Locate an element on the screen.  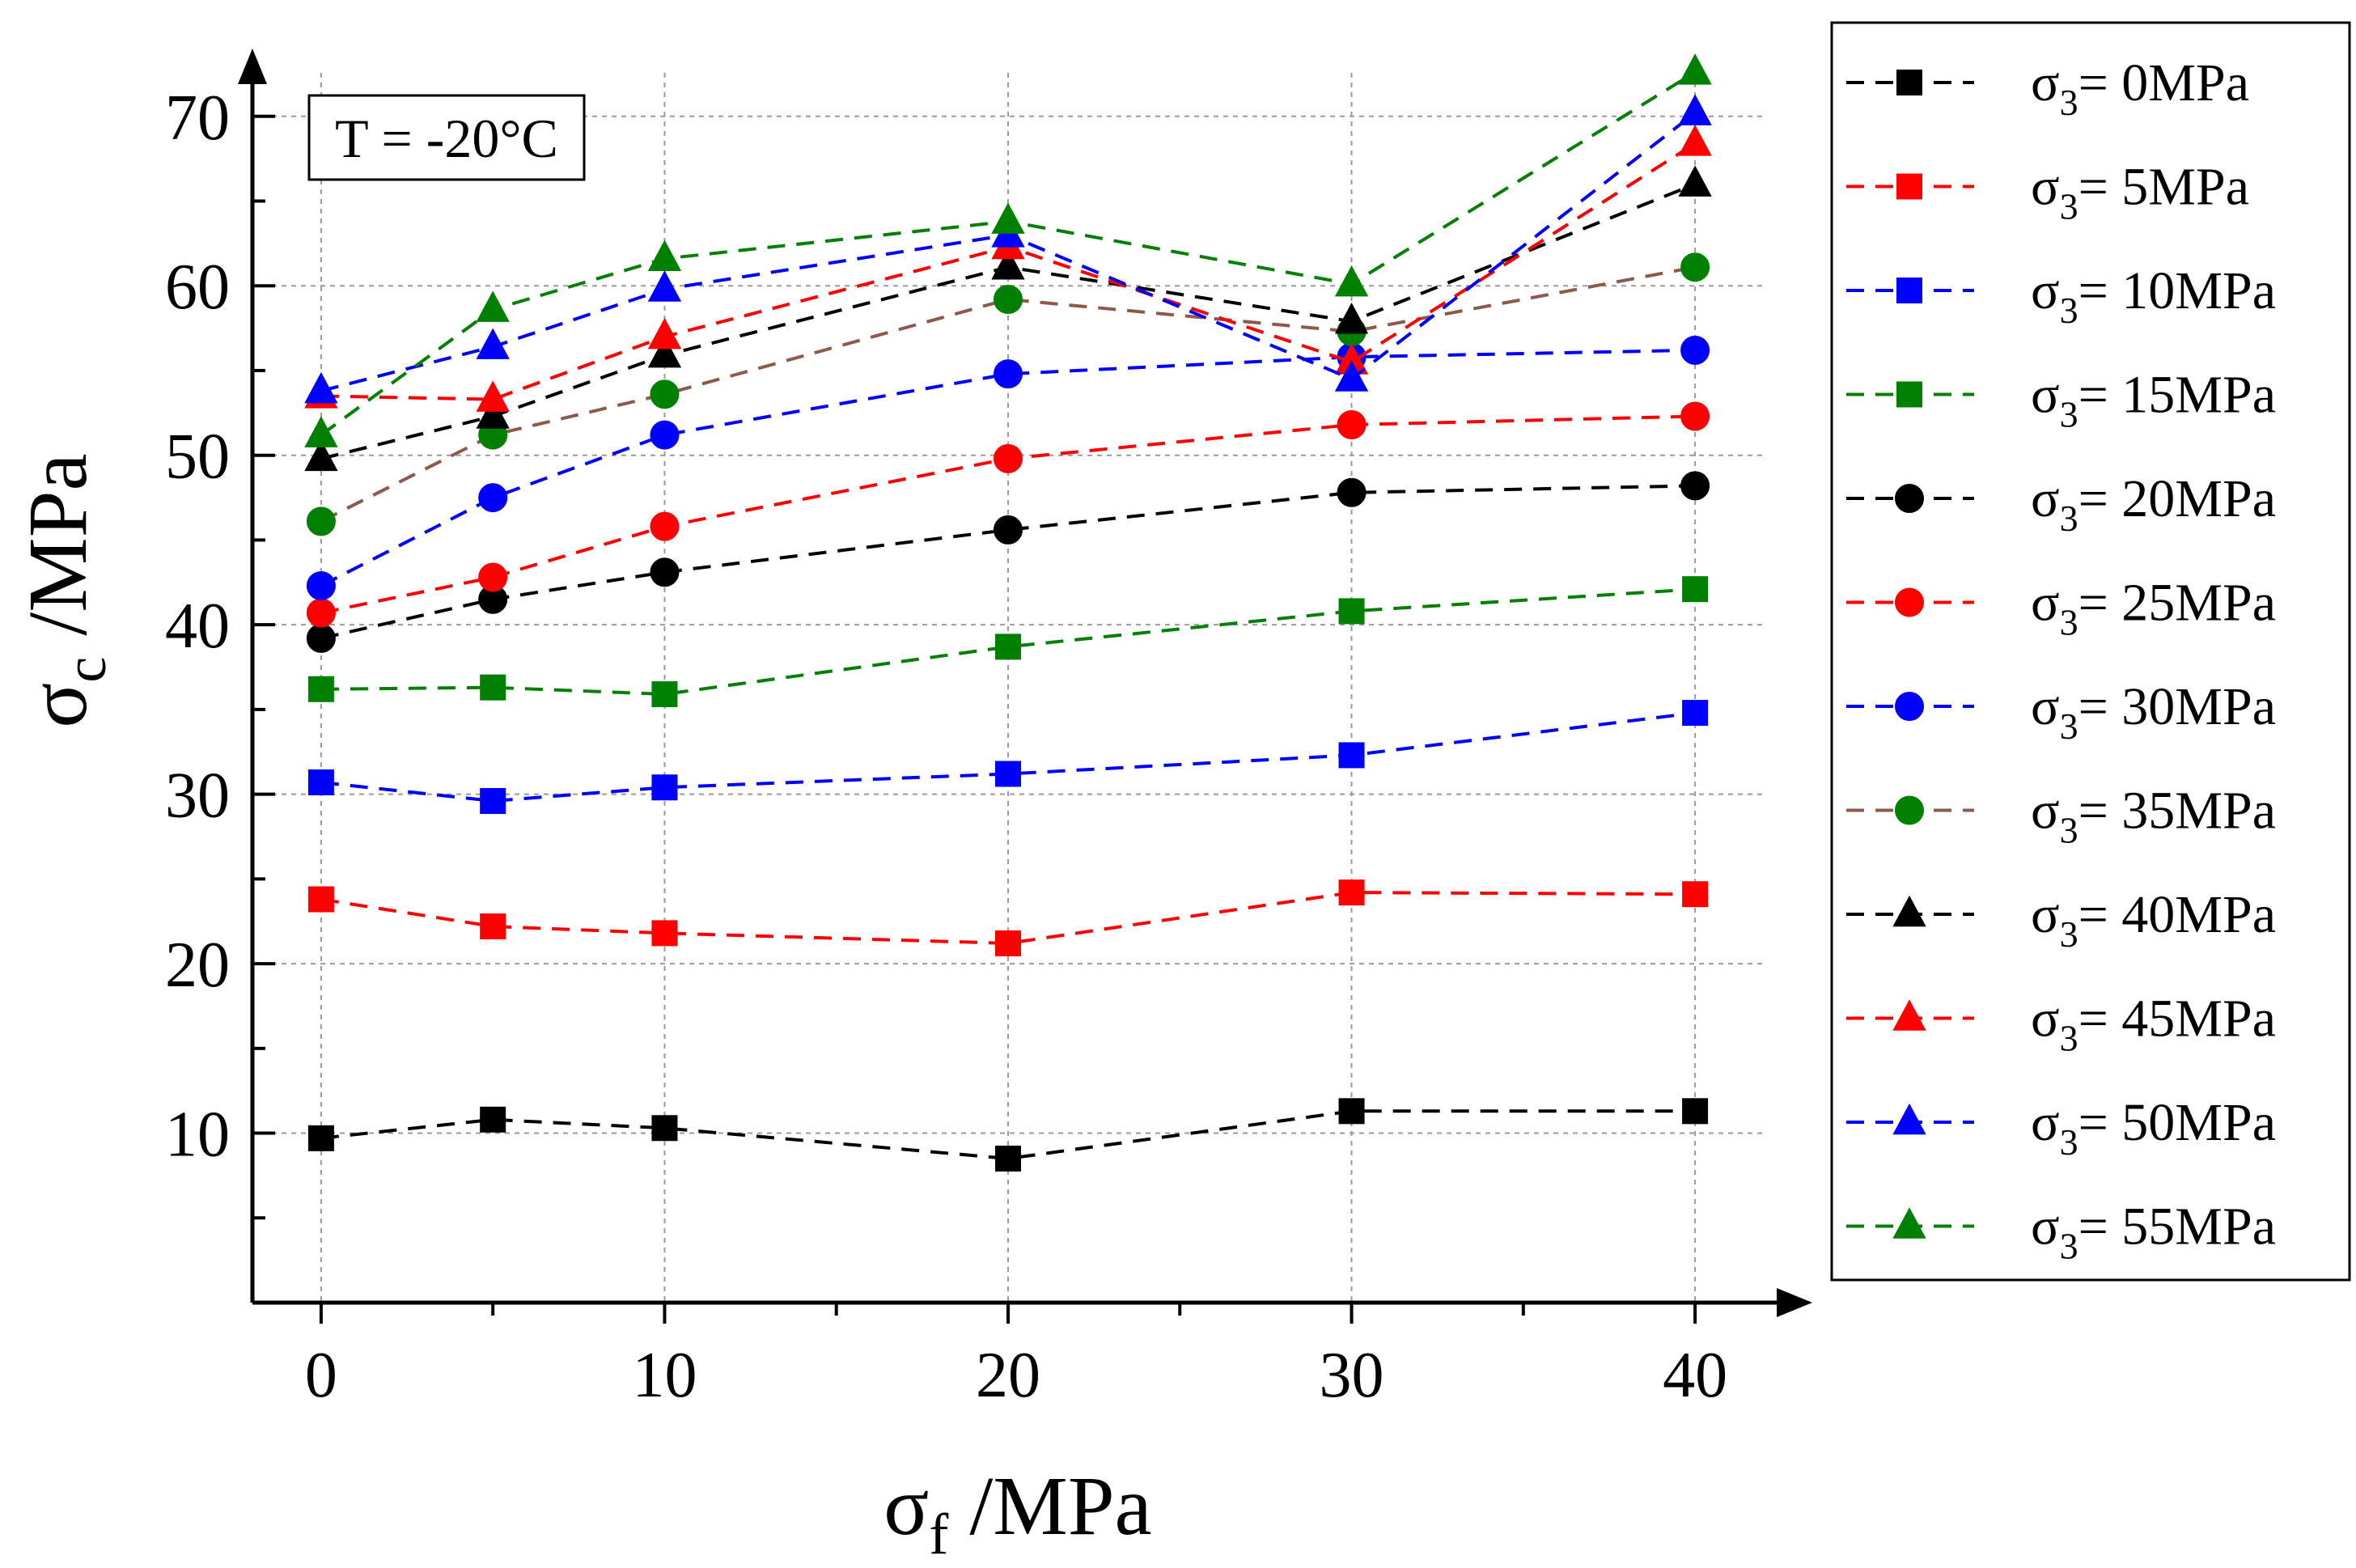
legend-label-symbol-4: σ is located at coordinates (2045, 499).